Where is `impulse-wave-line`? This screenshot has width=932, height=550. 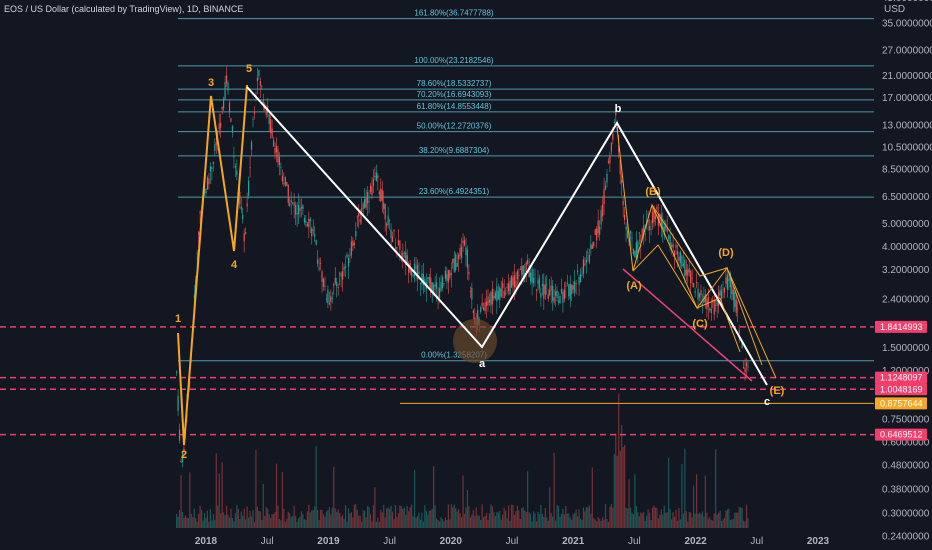
impulse-wave-line is located at coordinates (212, 265).